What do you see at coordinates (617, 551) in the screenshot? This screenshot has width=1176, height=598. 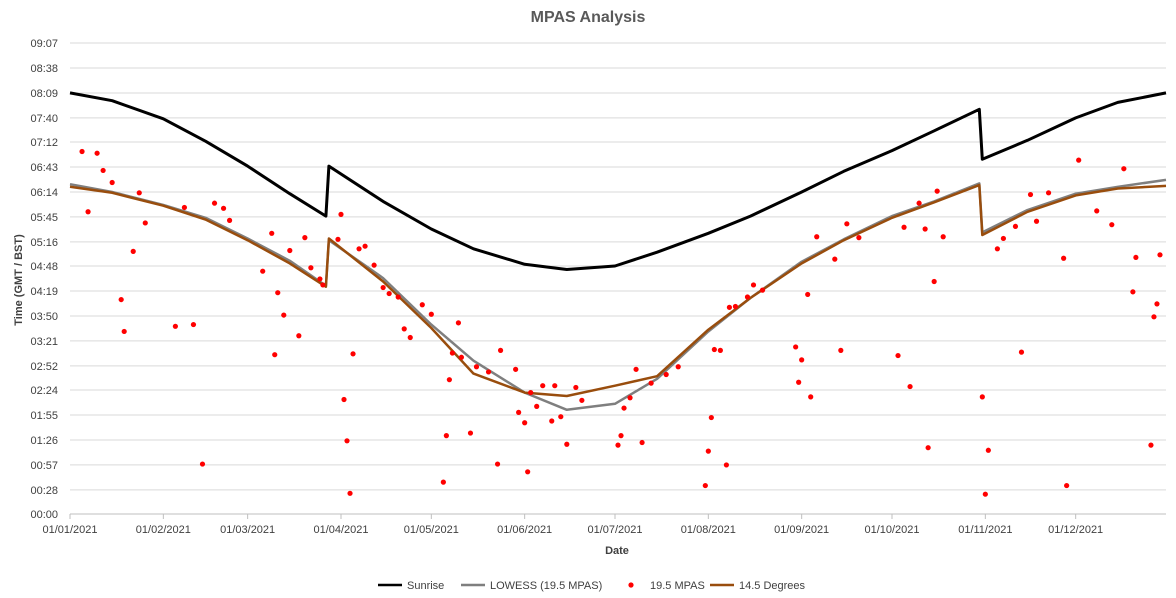 I see `x-axis-title: Date` at bounding box center [617, 551].